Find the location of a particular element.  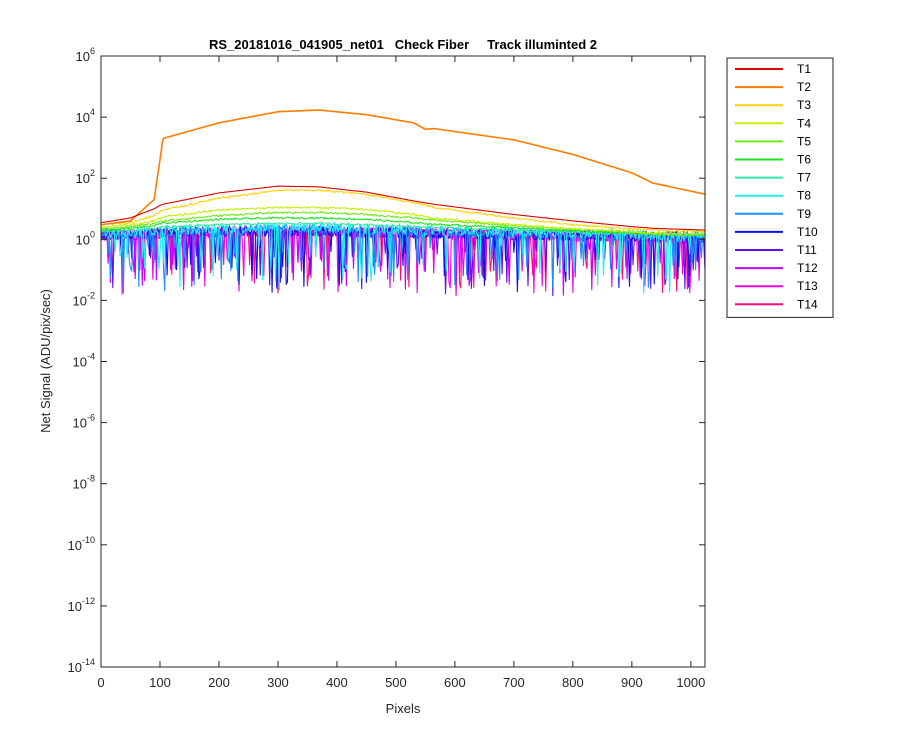

y-tick-label: 10⁻⁶ is located at coordinates (84, 422).